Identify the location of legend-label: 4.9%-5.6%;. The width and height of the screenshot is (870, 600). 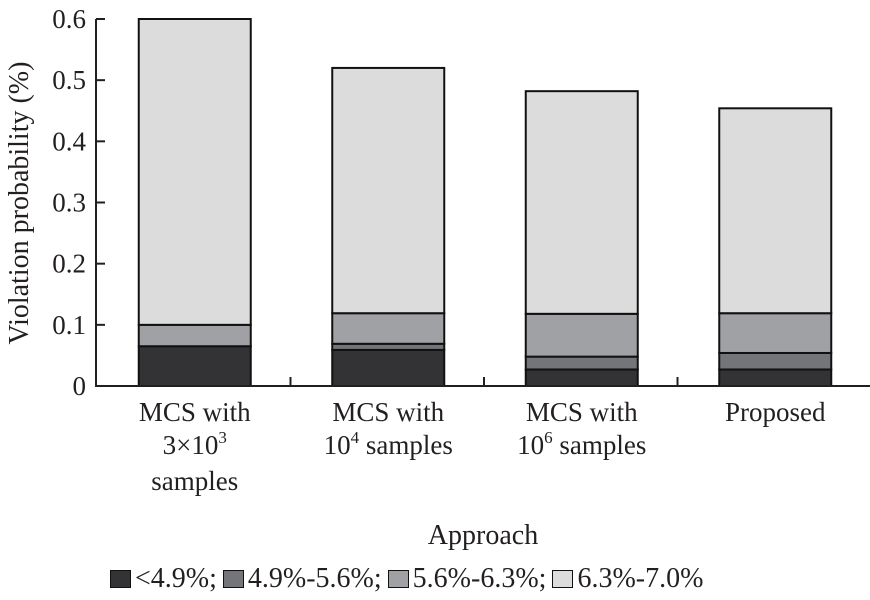
(314, 578).